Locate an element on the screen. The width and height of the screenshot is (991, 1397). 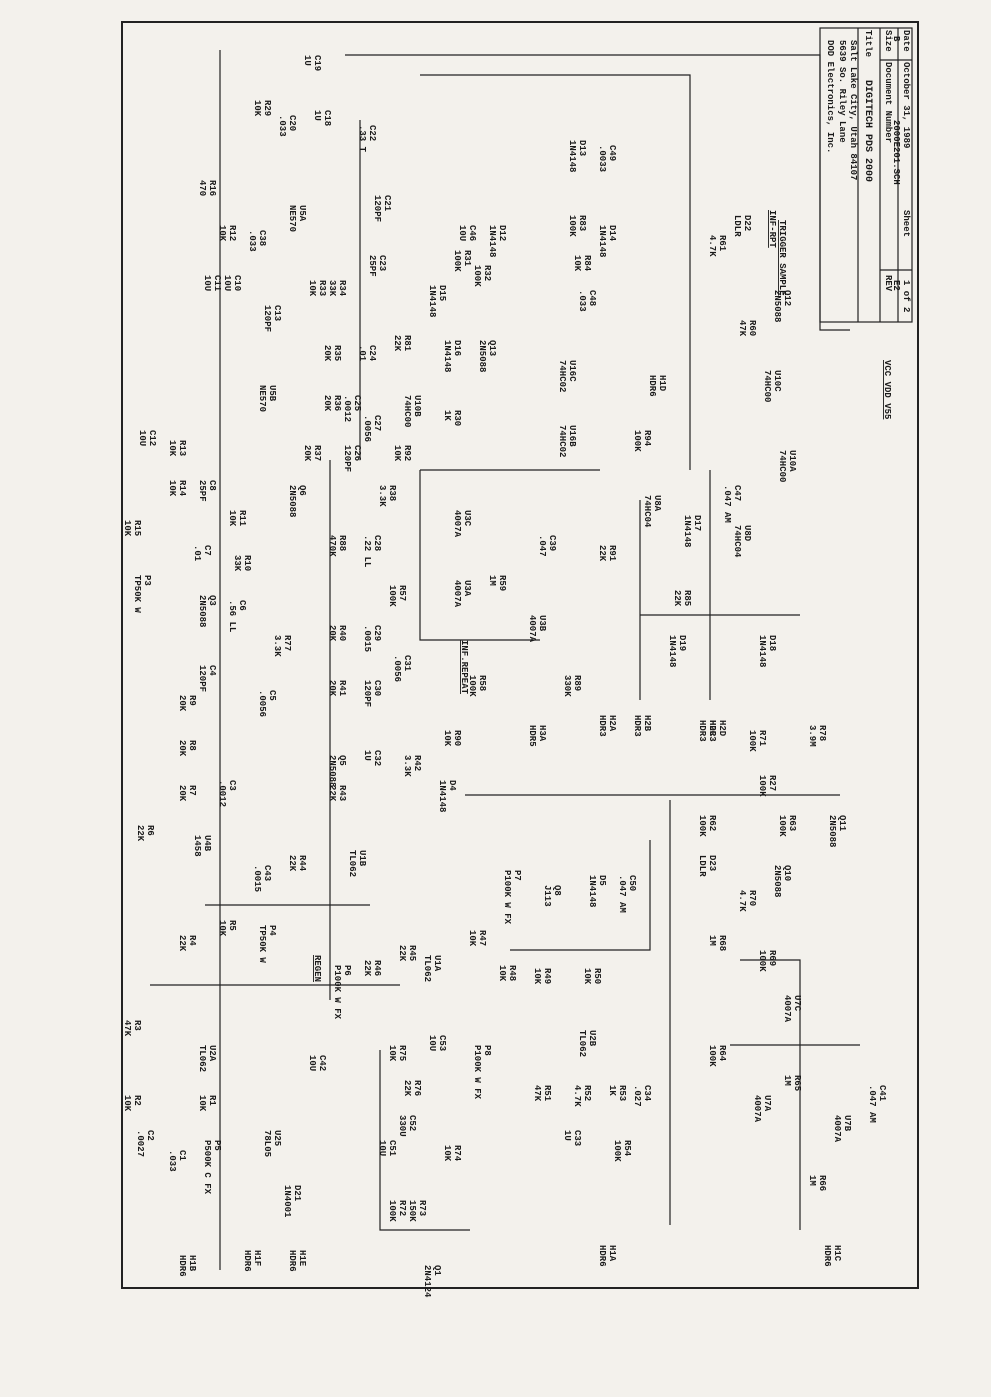
component-value: .047 AM is located at coordinates (622, 894).